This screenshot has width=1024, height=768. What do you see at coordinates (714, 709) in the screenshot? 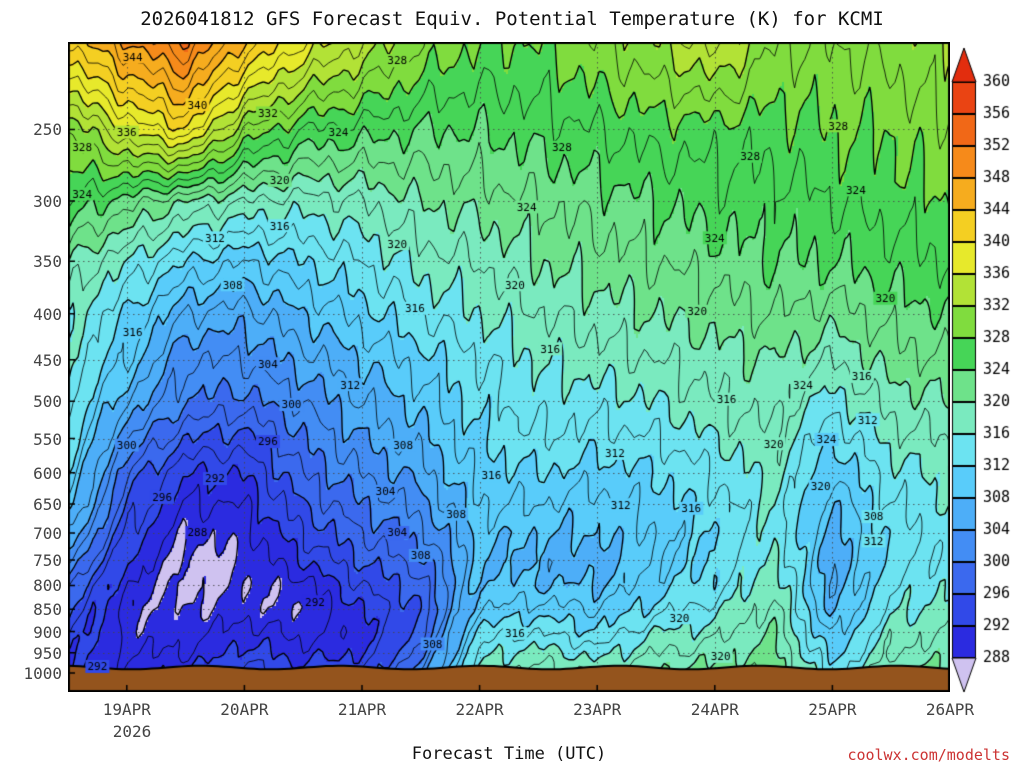
I see `x-tick-label-24APR: 24APR` at bounding box center [714, 709].